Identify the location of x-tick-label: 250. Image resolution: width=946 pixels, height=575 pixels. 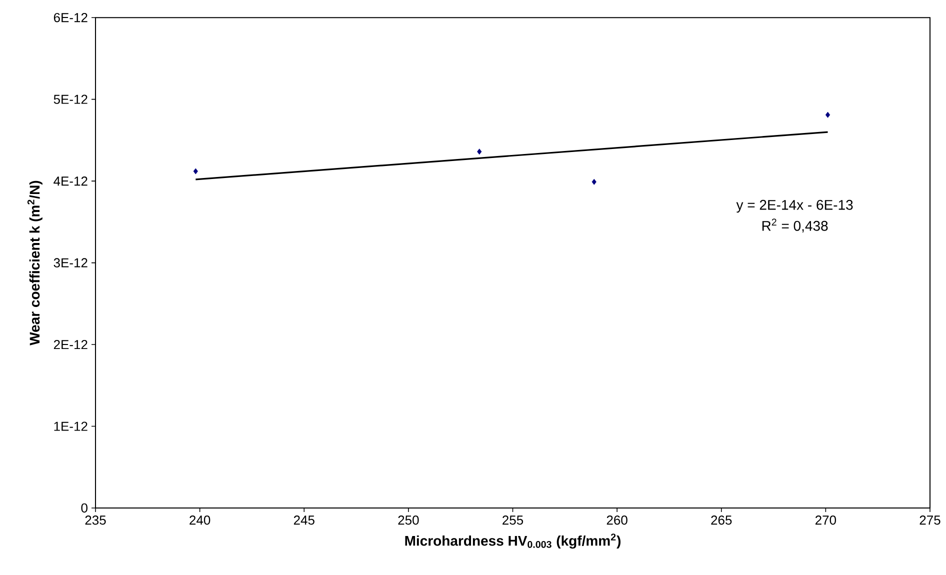
(408, 520).